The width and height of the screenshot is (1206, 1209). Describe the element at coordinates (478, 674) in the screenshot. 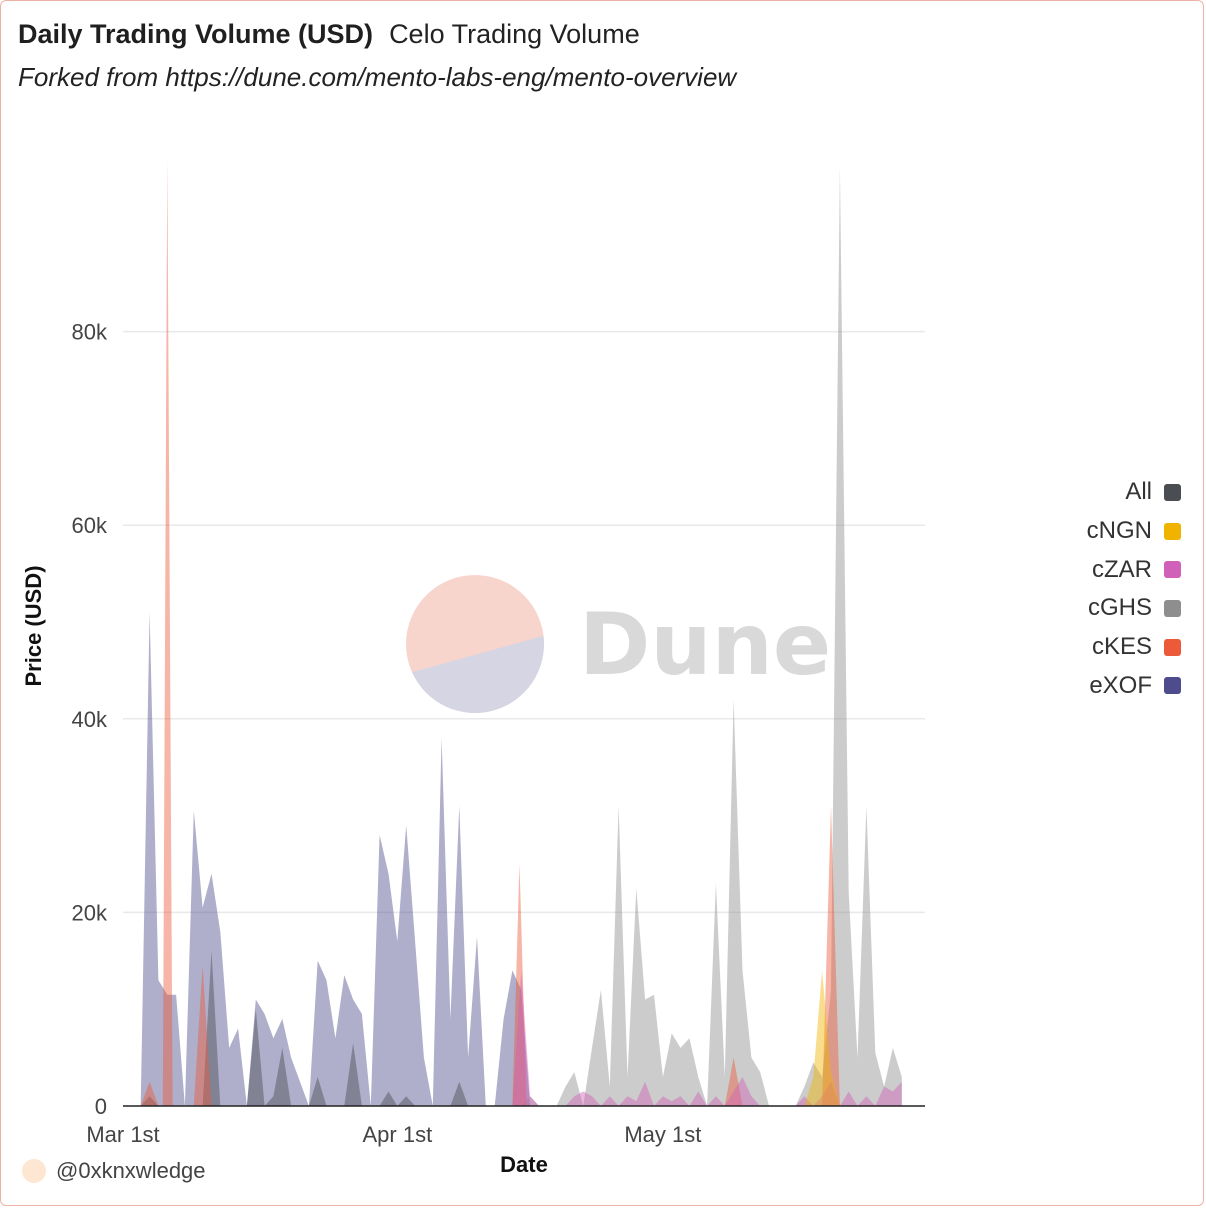

I see `watermark-logo-bottom` at that location.